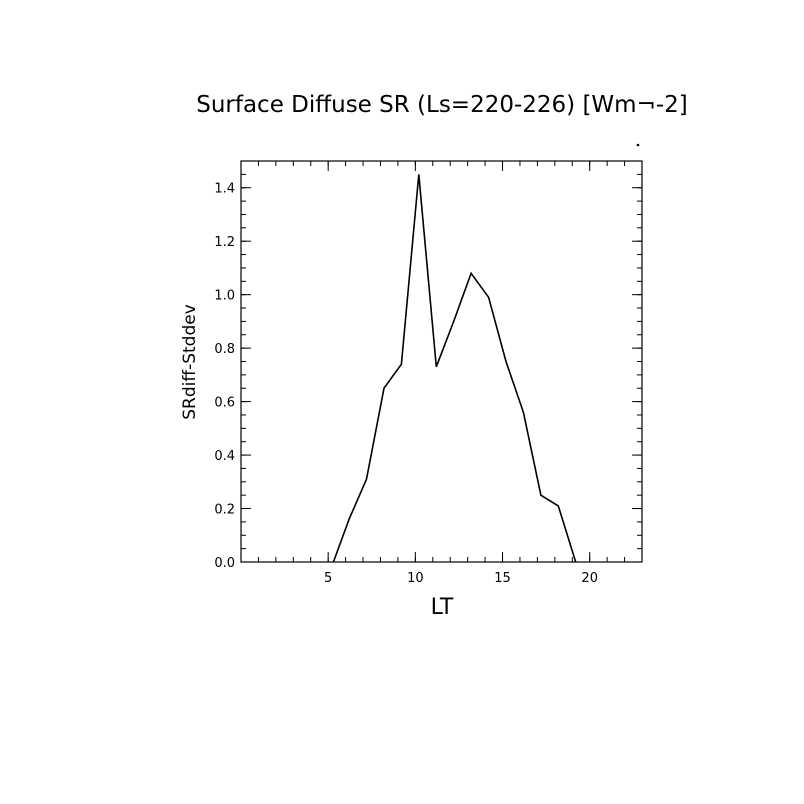 The height and width of the screenshot is (804, 804). I want to click on y-tick-label: 0.4, so click(224, 456).